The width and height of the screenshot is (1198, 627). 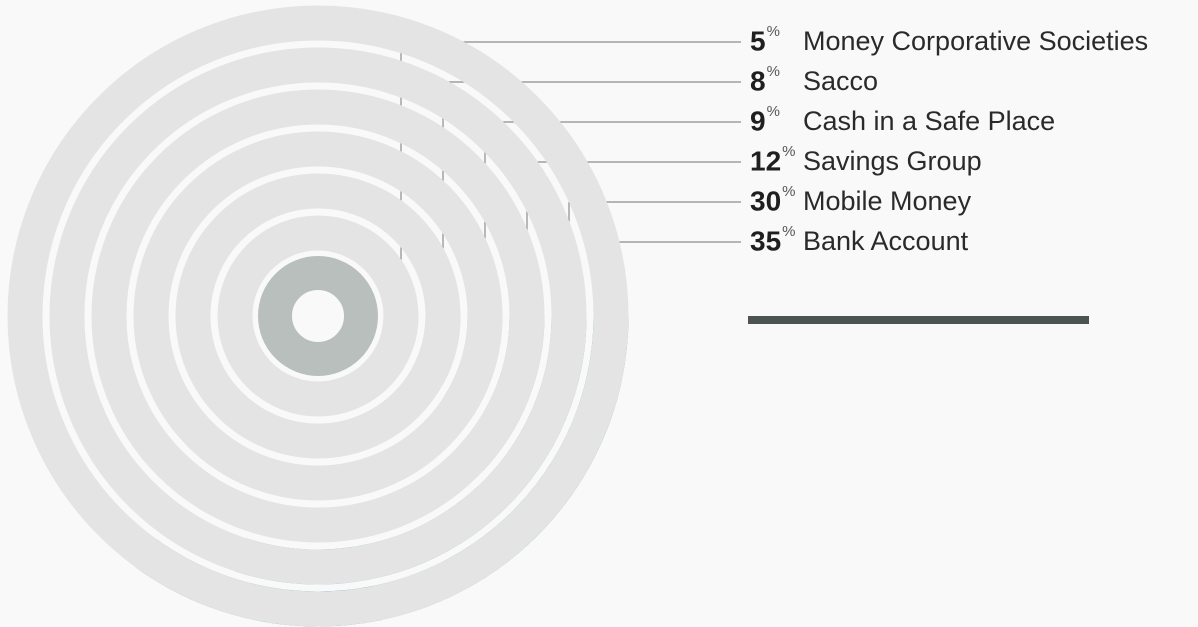 What do you see at coordinates (886, 241) in the screenshot?
I see `category-label: Bank Account` at bounding box center [886, 241].